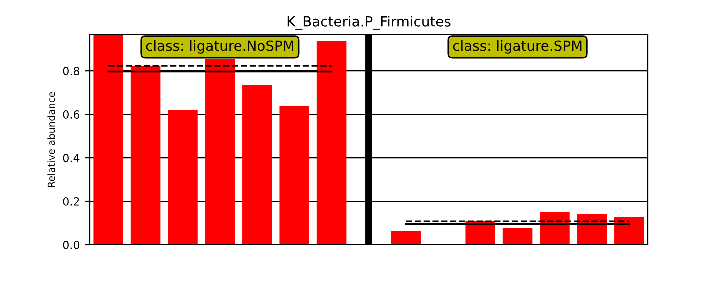 The height and width of the screenshot is (288, 720). I want to click on y-axis-title: Relative abundance, so click(52, 140).